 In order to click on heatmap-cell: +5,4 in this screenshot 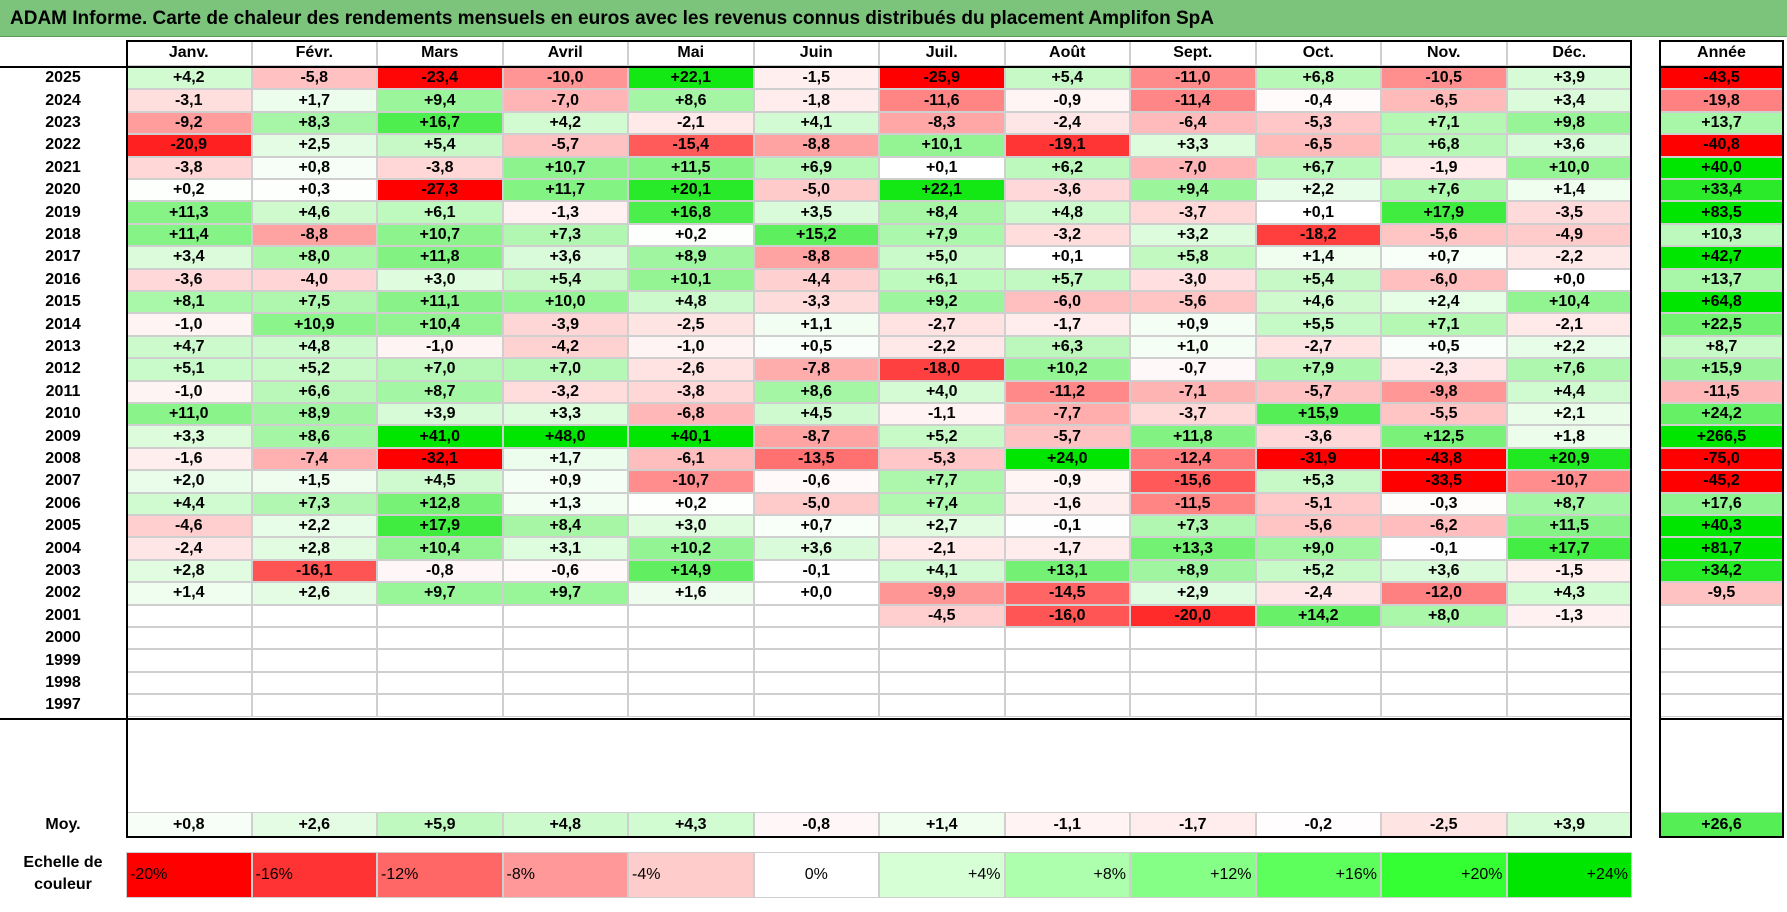, I will do `click(440, 145)`.